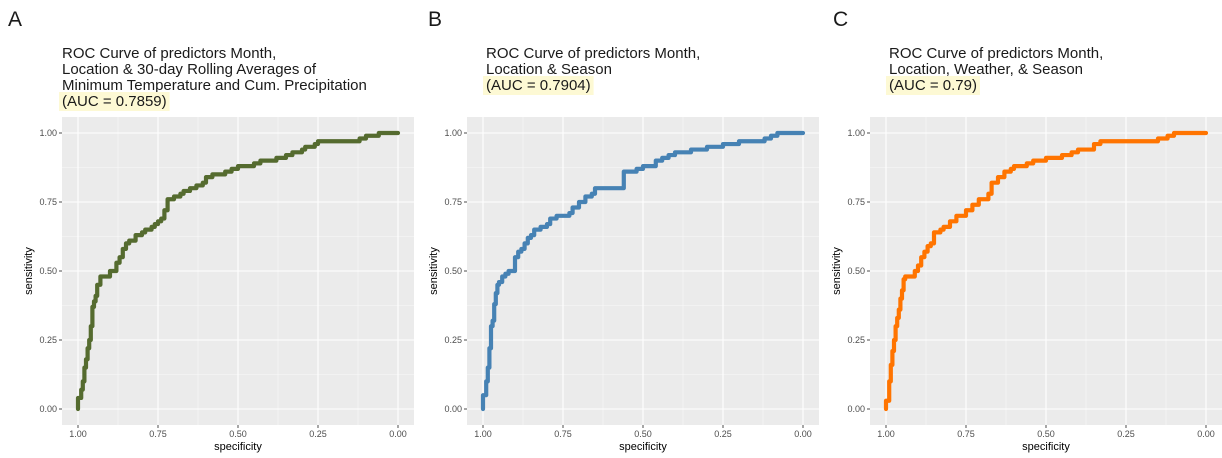 The width and height of the screenshot is (1222, 458). Describe the element at coordinates (549, 69) in the screenshot. I see `chart-title-line: Location & Season` at that location.